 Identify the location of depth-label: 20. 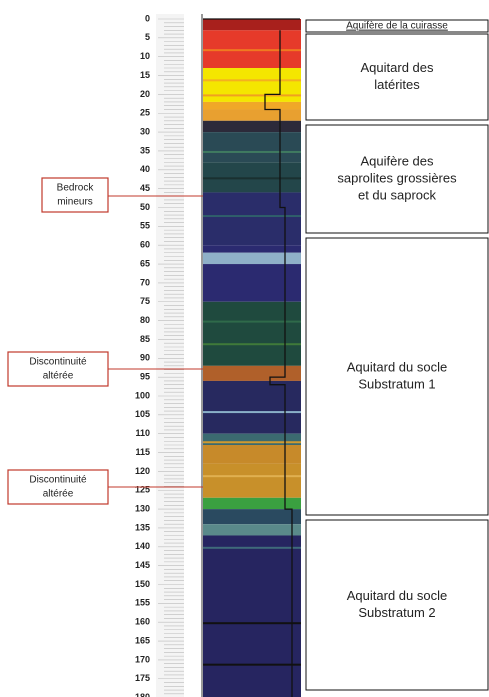
(145, 94).